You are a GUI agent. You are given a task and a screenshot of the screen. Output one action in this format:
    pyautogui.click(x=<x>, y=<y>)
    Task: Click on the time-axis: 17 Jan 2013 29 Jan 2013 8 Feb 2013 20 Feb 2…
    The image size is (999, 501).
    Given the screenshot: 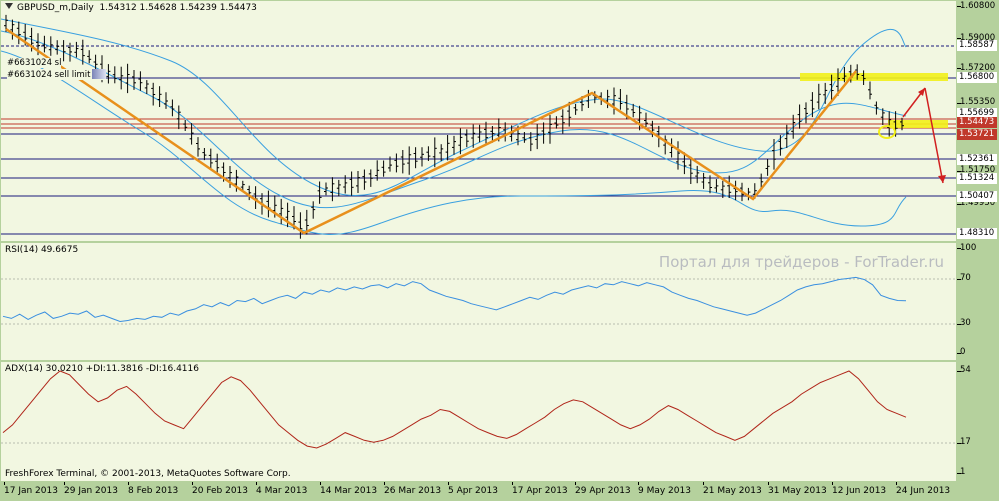 What is the action you would take?
    pyautogui.click(x=499, y=491)
    